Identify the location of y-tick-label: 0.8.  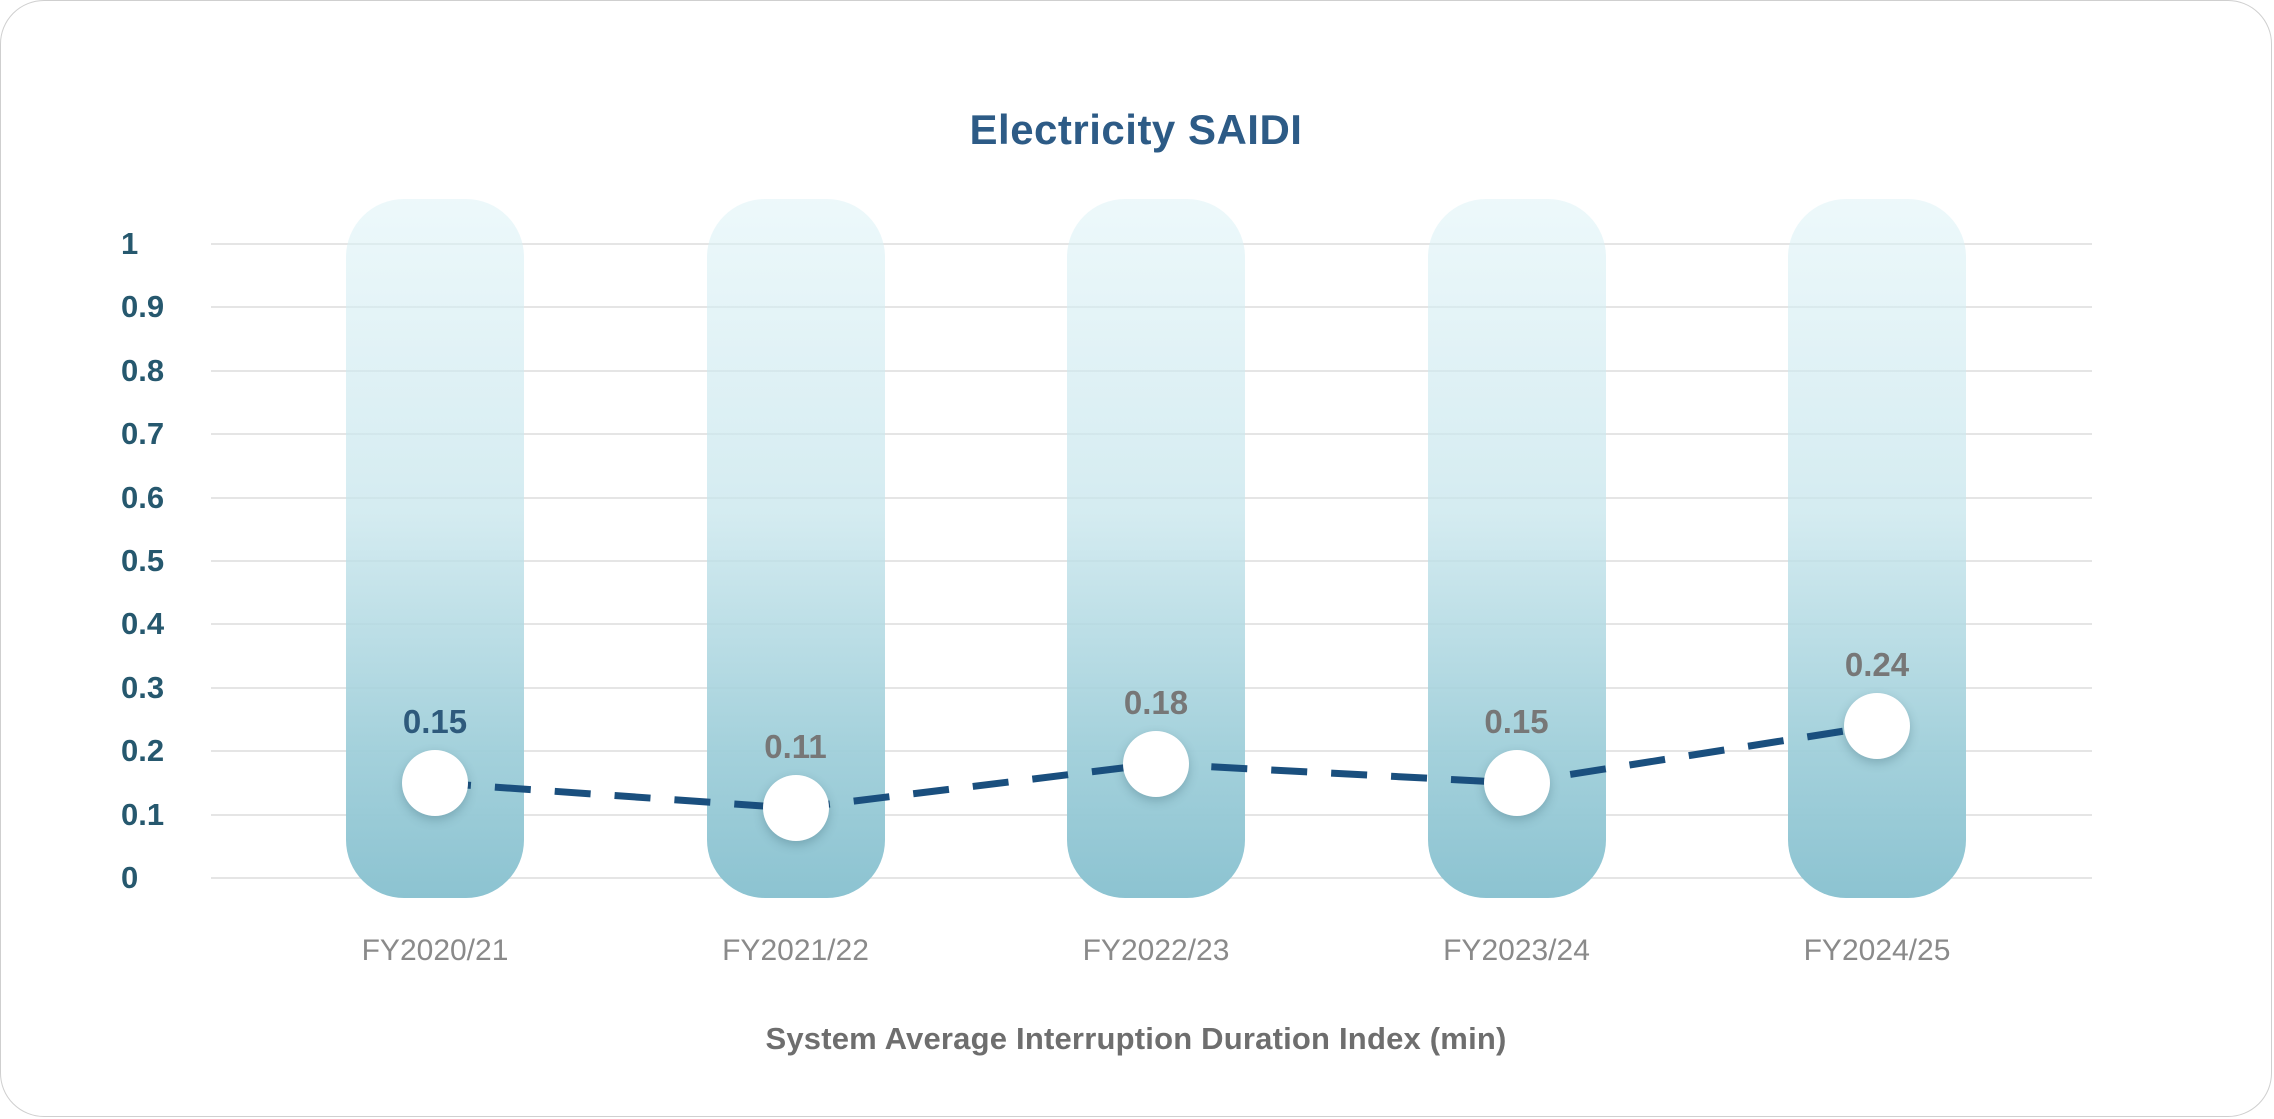
(143, 370).